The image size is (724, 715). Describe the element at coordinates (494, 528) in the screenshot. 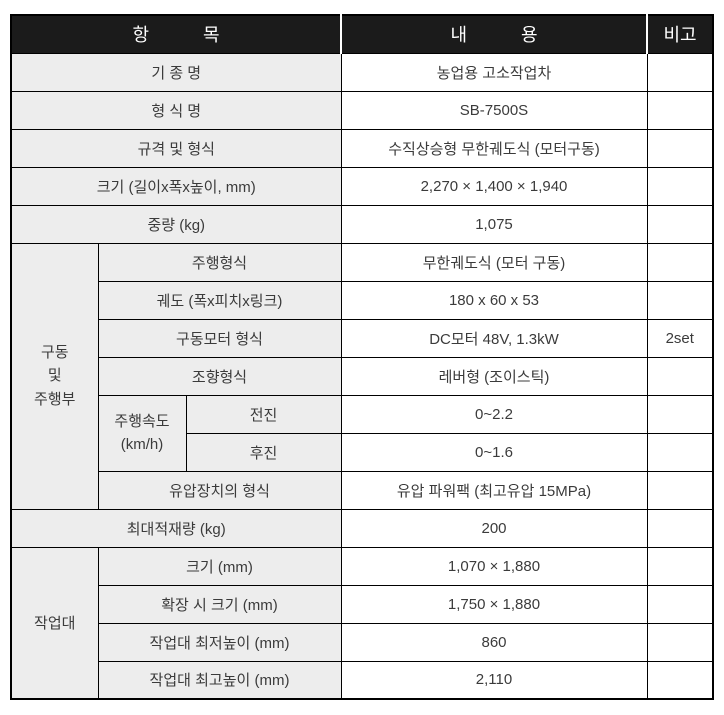

I see `max-payload-value: 200` at that location.